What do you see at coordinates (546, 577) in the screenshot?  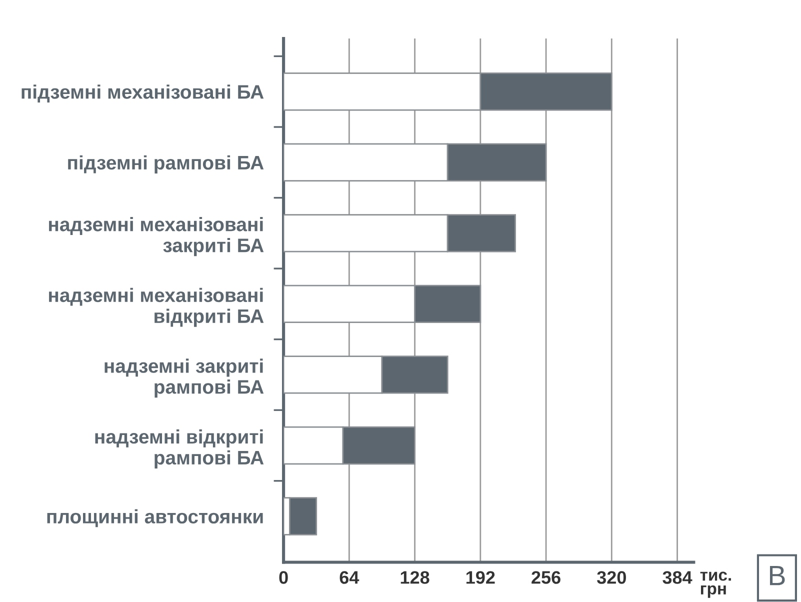 I see `x-tick-label: 256` at bounding box center [546, 577].